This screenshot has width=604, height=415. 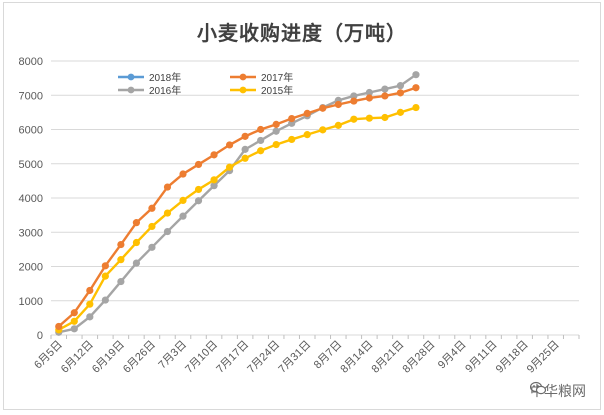 I want to click on y-tick-label: 4000, so click(x=31, y=199).